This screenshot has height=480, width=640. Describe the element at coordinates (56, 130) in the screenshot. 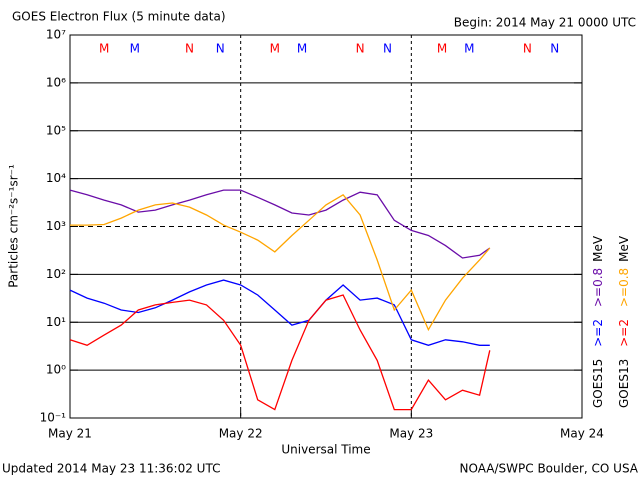

I see `y-tick-label: 10⁵` at that location.